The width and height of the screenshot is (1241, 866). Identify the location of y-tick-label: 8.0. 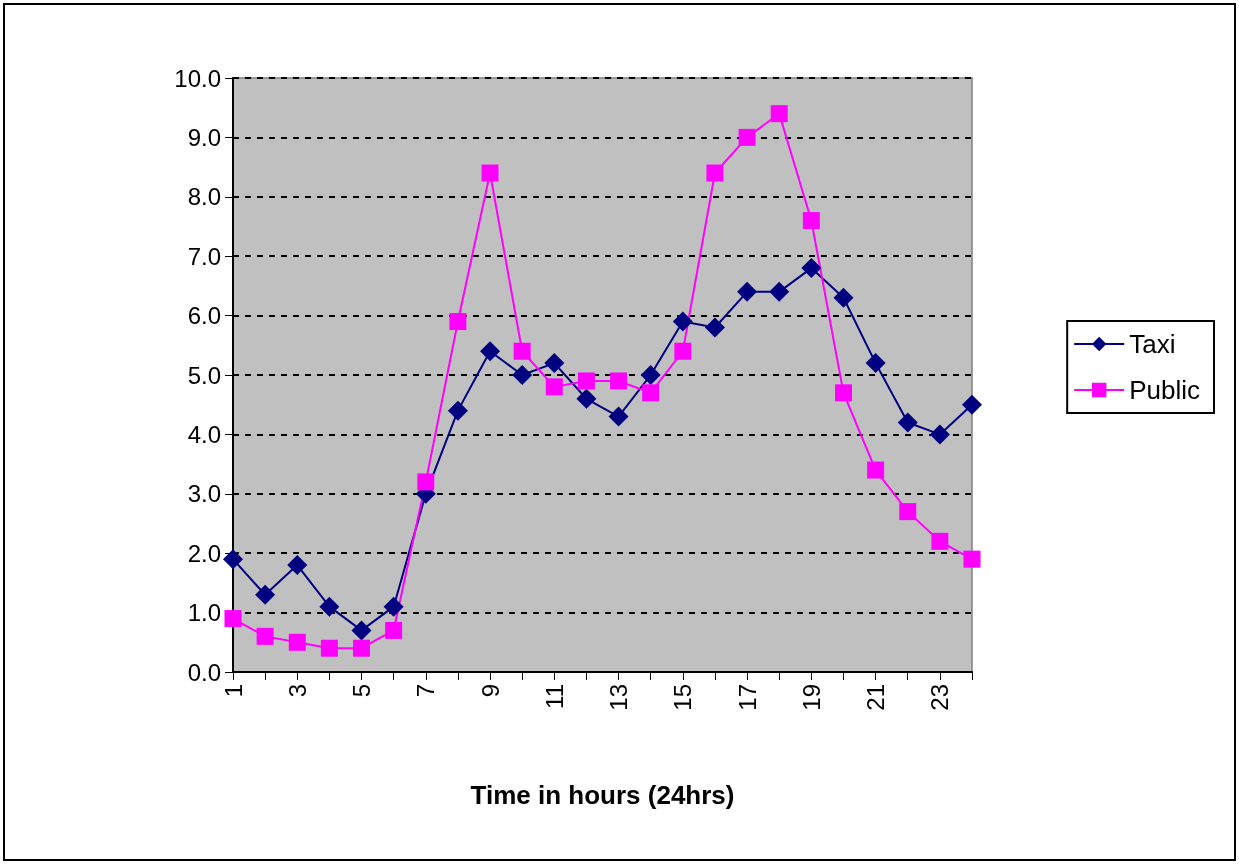
(204, 197).